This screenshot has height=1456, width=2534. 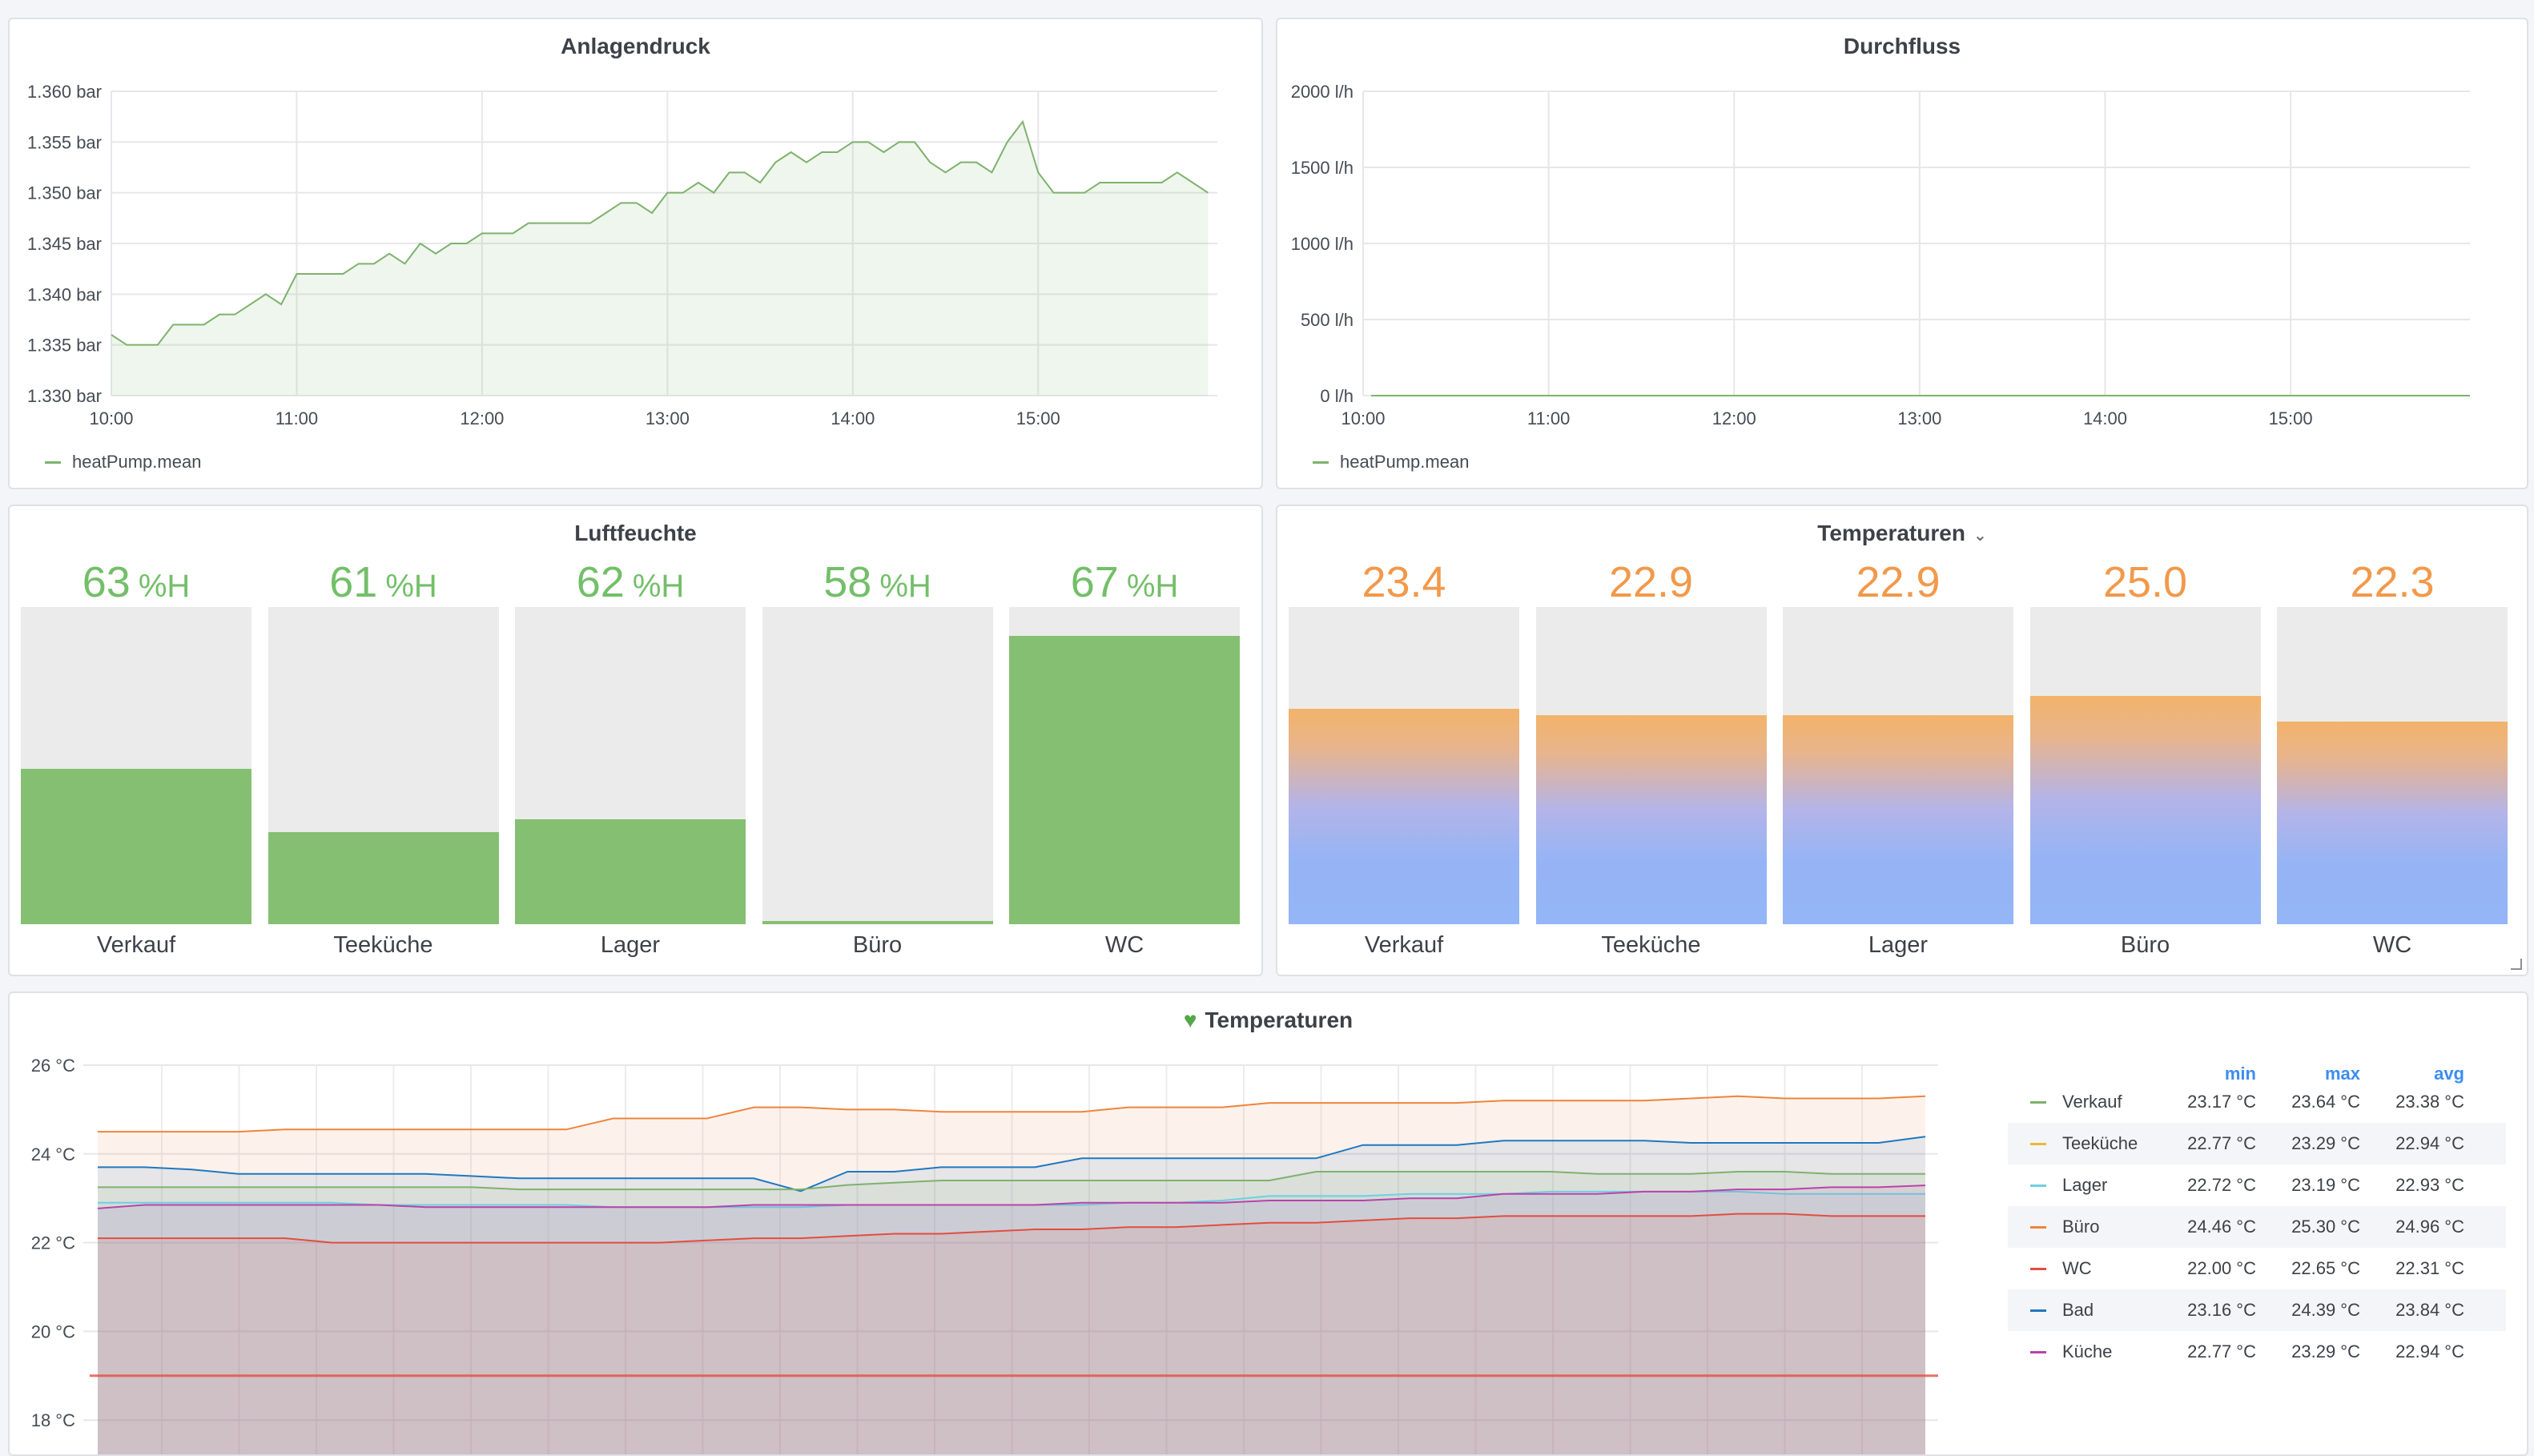 What do you see at coordinates (383, 582) in the screenshot?
I see `gauge-value: 61 %H` at bounding box center [383, 582].